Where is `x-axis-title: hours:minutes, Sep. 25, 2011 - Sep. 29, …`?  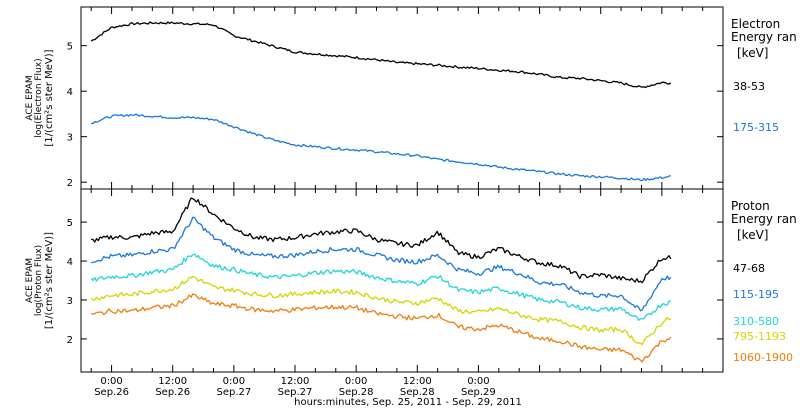
x-axis-title: hours:minutes, Sep. 25, 2011 - Sep. 29, … is located at coordinates (408, 402).